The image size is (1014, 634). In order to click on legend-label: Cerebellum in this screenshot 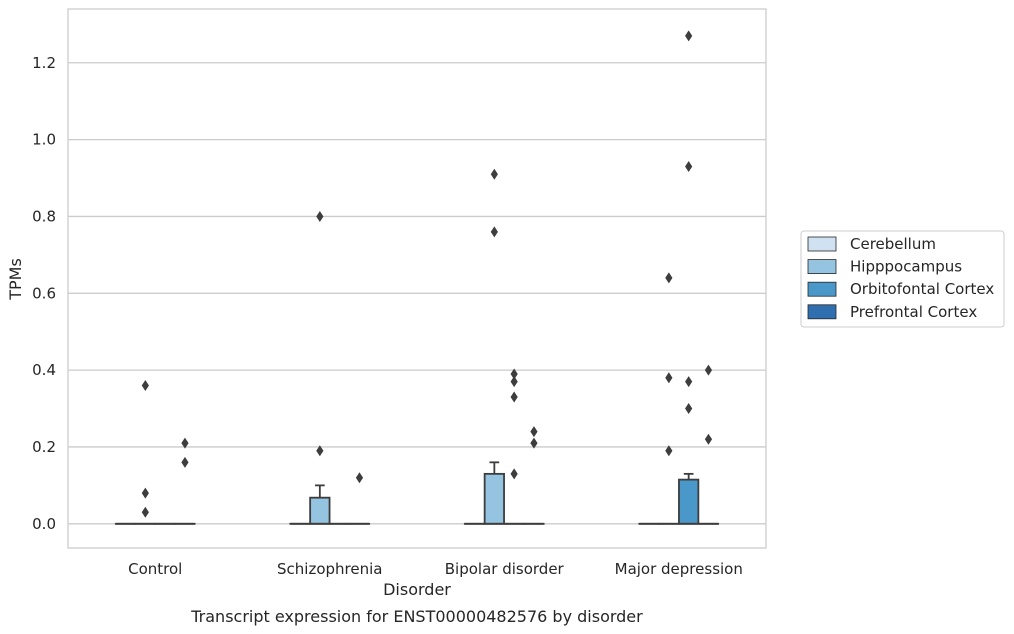, I will do `click(893, 244)`.